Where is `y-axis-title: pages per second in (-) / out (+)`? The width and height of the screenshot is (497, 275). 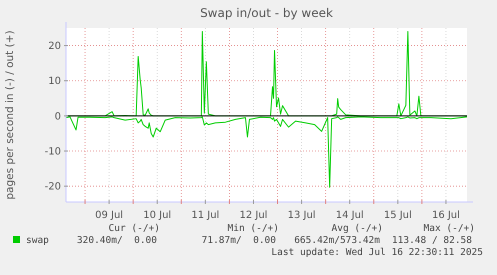 y-axis-title: pages per second in (-) / out (+) is located at coordinates (10, 115).